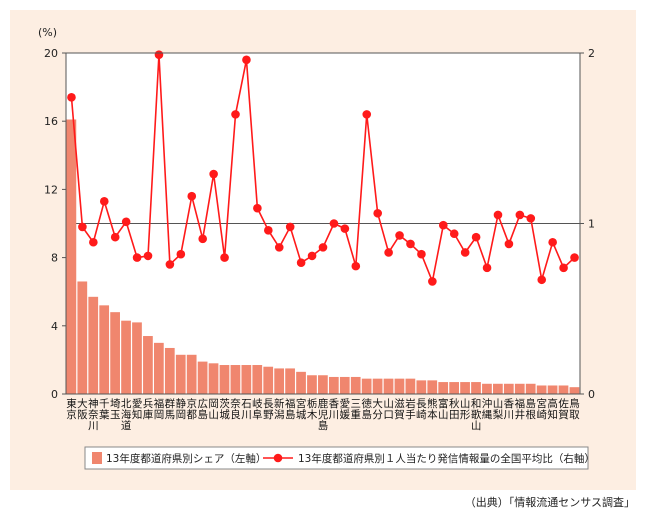 The image size is (647, 518). Describe the element at coordinates (47, 32) in the screenshot. I see `left-axis-unit: (%)` at that location.